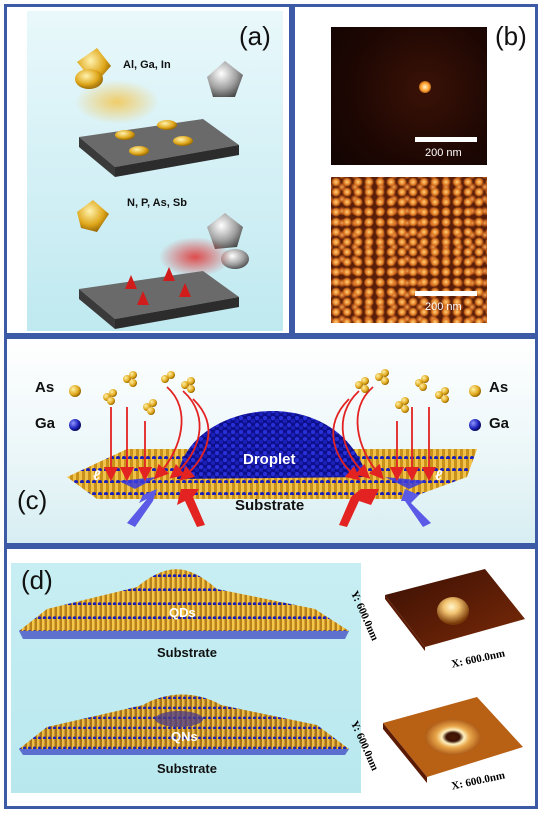 The image size is (542, 813). I want to click on afm-image-single-dot: 200 nm, so click(409, 96).